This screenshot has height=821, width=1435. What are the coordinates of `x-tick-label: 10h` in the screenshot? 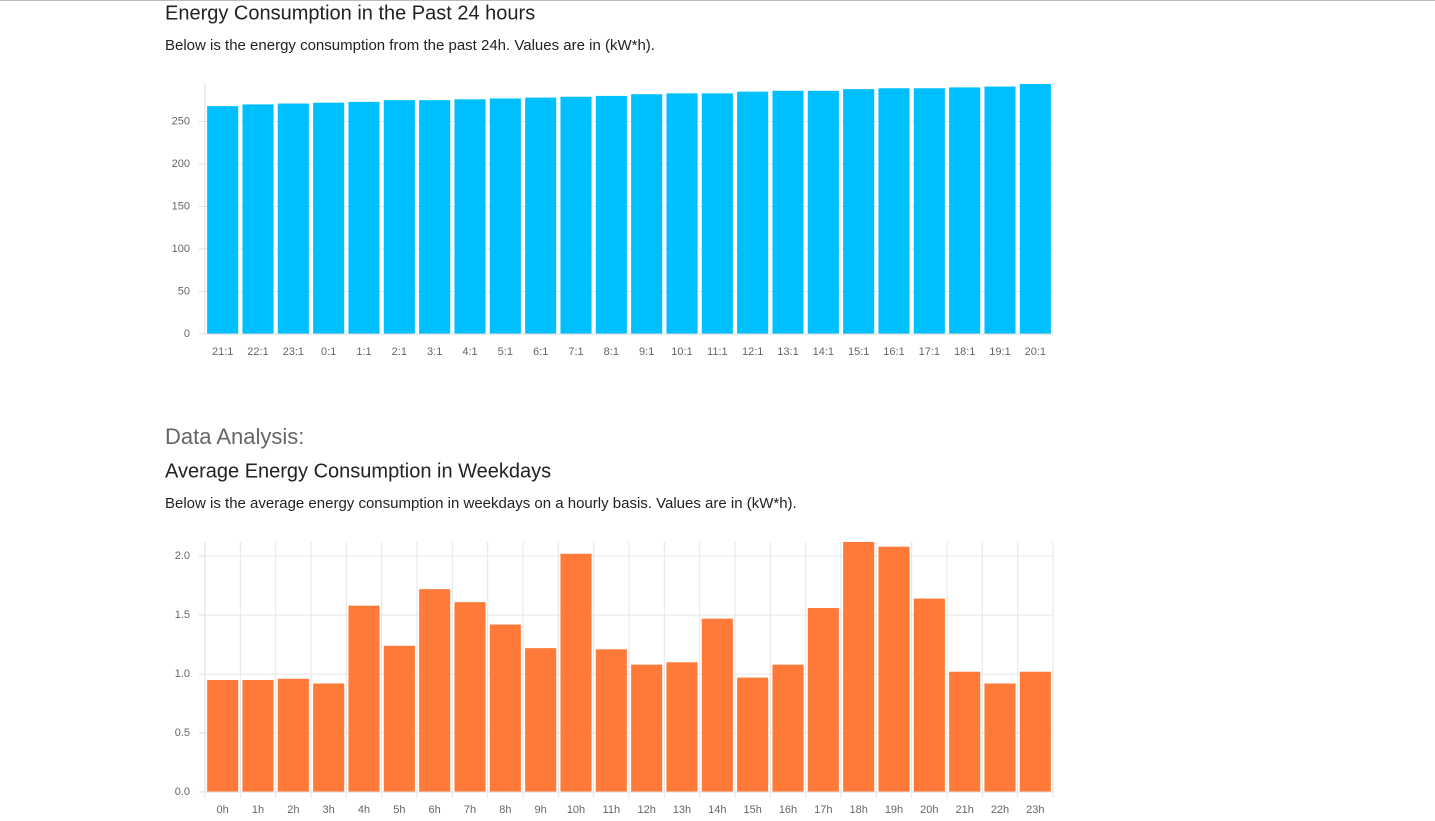 It's located at (576, 810).